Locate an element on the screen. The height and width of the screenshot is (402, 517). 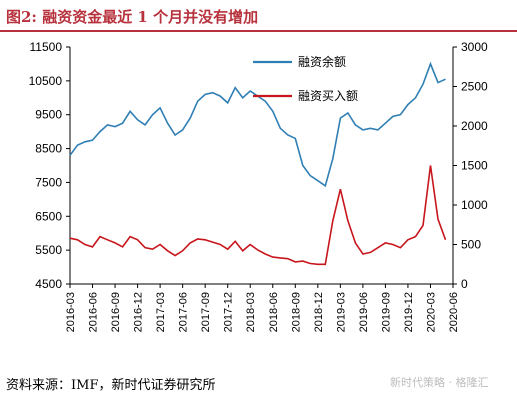
left-tick-label: 4500 is located at coordinates (48, 284).